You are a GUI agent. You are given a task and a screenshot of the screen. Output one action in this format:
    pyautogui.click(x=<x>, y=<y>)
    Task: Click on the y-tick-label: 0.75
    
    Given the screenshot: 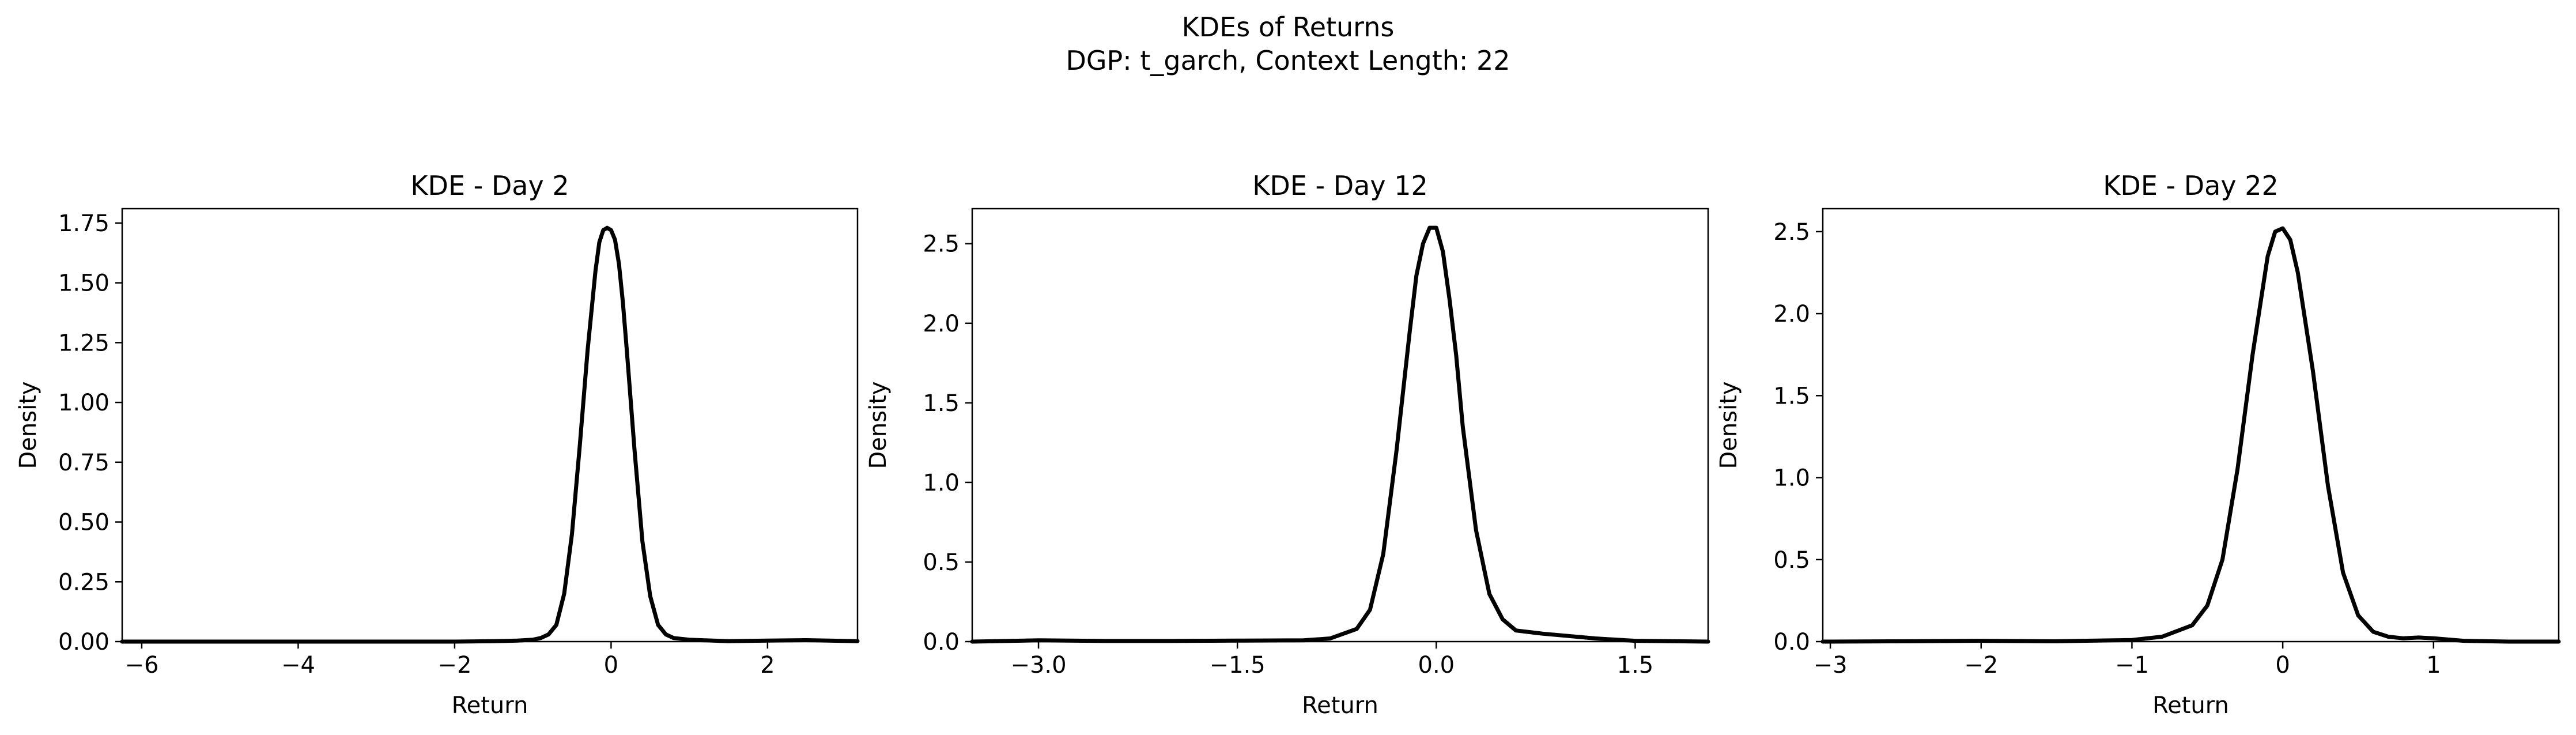 What is the action you would take?
    pyautogui.click(x=83, y=463)
    